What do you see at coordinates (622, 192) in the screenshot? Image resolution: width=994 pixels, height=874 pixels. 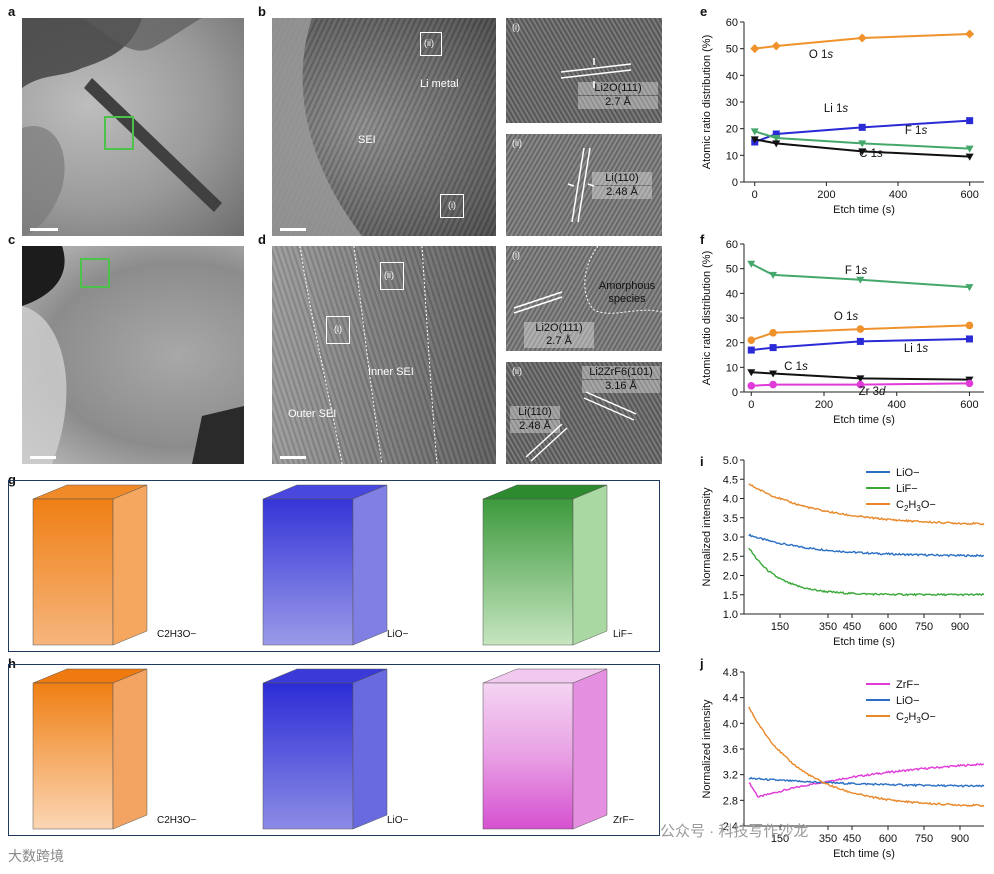 I see `inset-b-ii-spacing: 2.48 Å` at bounding box center [622, 192].